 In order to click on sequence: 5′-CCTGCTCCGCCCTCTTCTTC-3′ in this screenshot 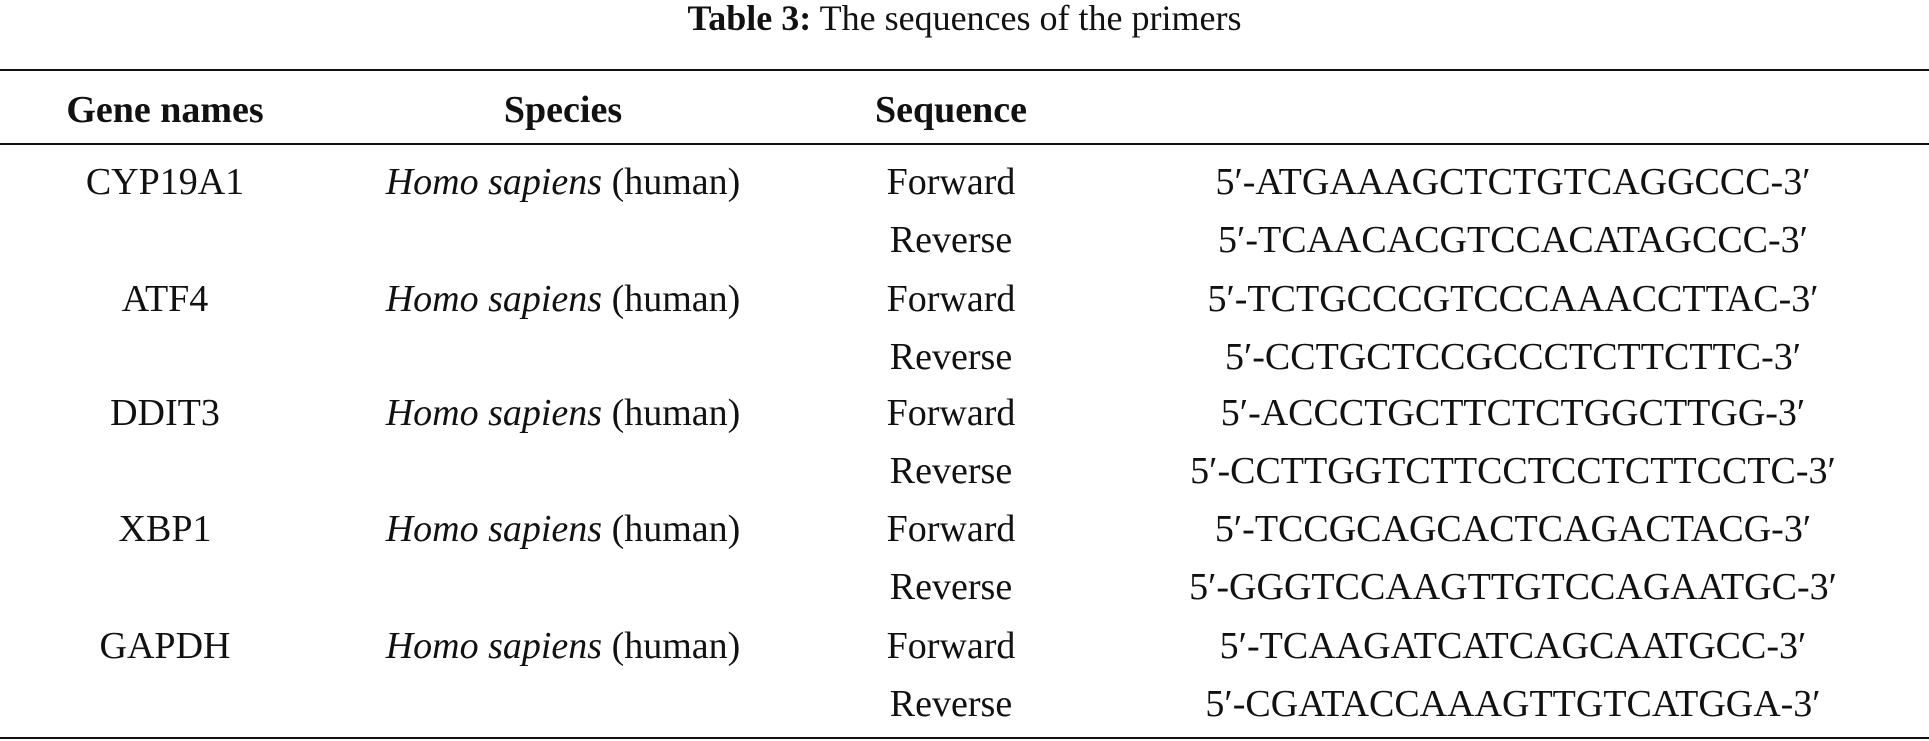, I will do `click(1513, 357)`.